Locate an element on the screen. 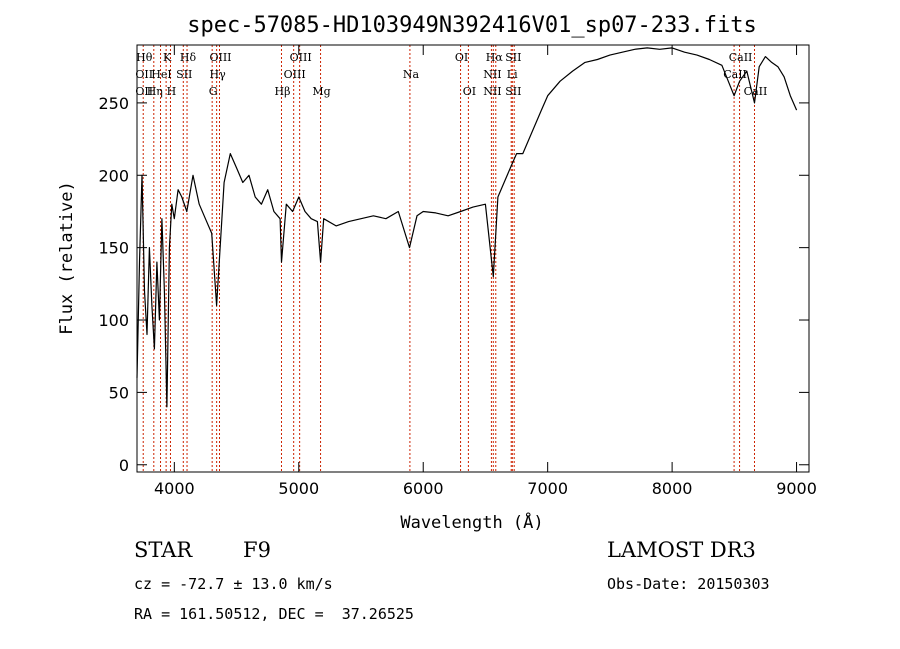  y-tick-label-5: 250 is located at coordinates (113, 103).